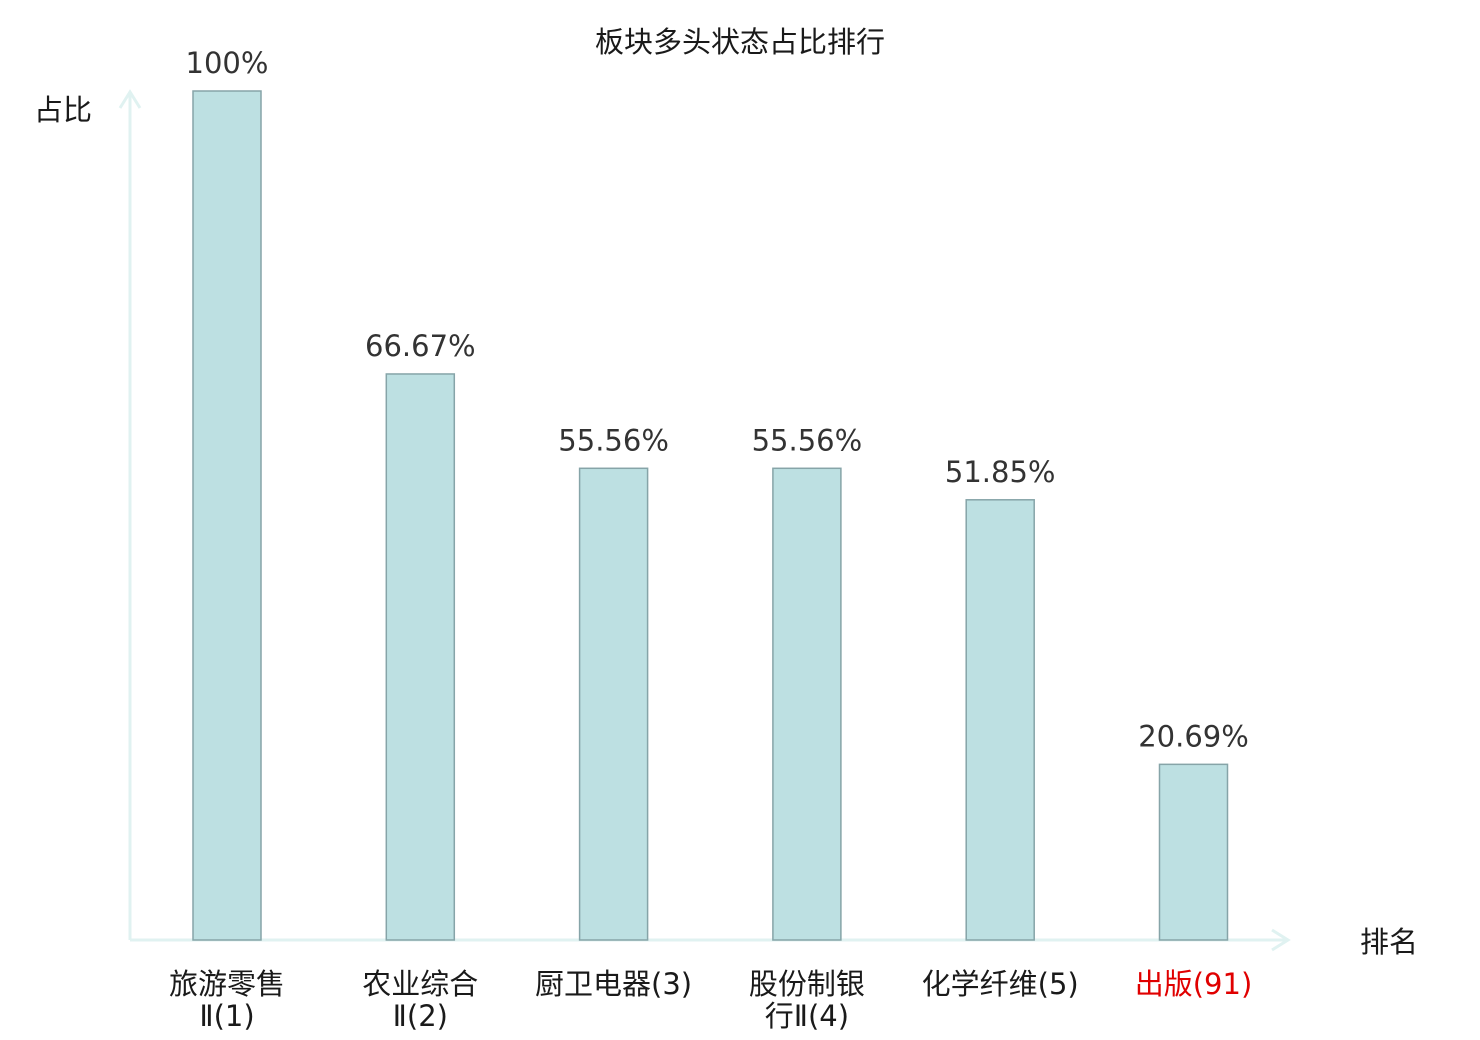 This screenshot has width=1480, height=1040. Describe the element at coordinates (613, 440) in the screenshot. I see `value-label-3: 55.56%` at that location.